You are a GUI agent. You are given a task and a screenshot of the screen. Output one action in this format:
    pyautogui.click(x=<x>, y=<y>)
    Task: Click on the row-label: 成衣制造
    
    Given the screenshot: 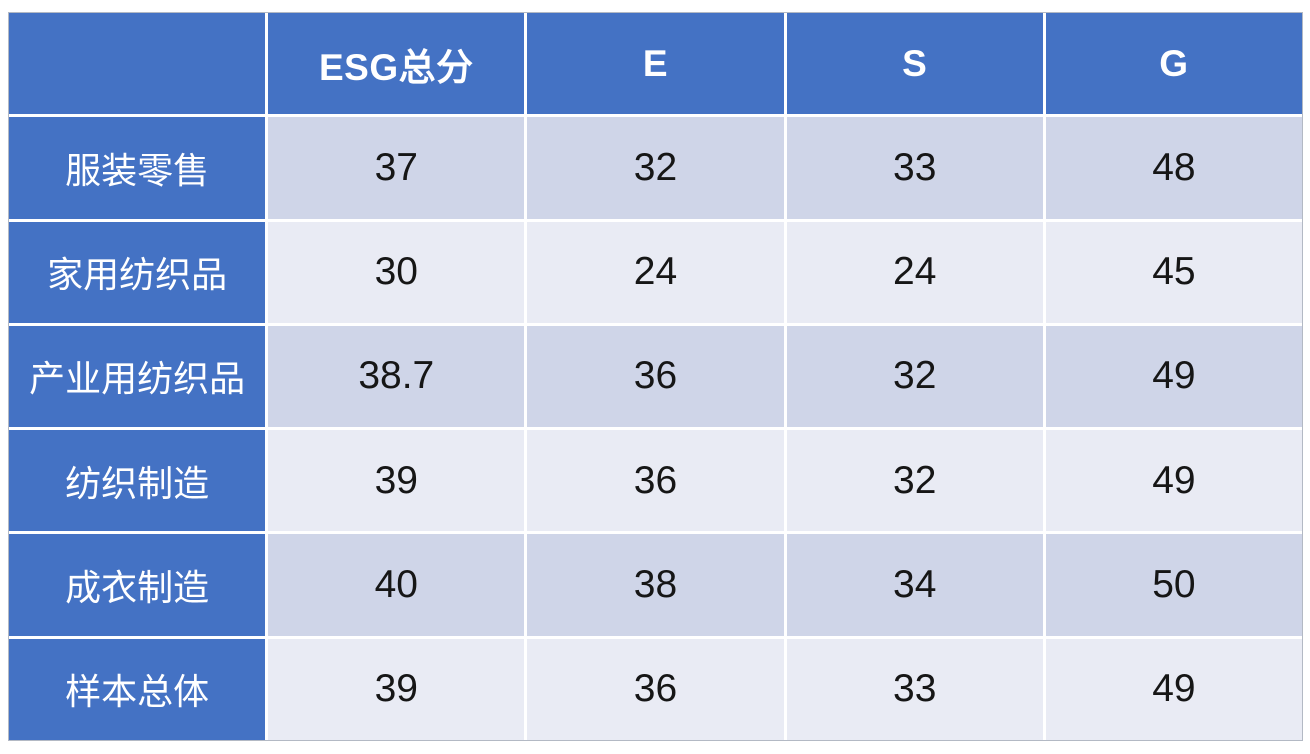 What is the action you would take?
    pyautogui.click(x=137, y=585)
    